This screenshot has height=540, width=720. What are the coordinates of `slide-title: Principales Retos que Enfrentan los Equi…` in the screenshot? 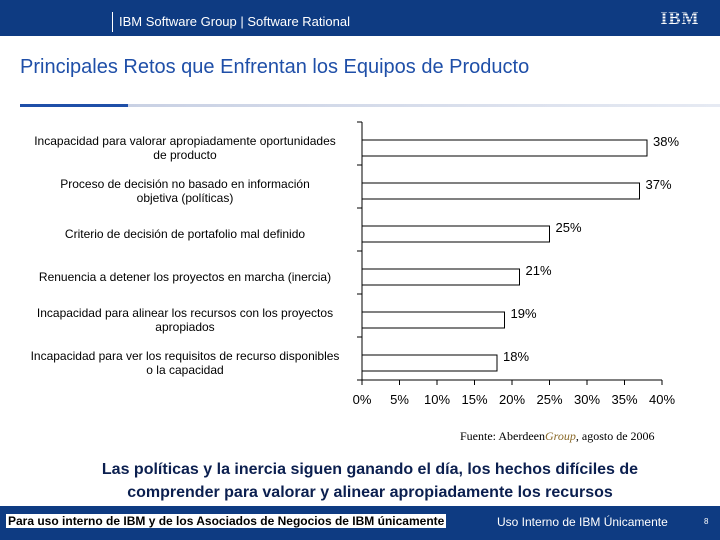 It's located at (275, 67).